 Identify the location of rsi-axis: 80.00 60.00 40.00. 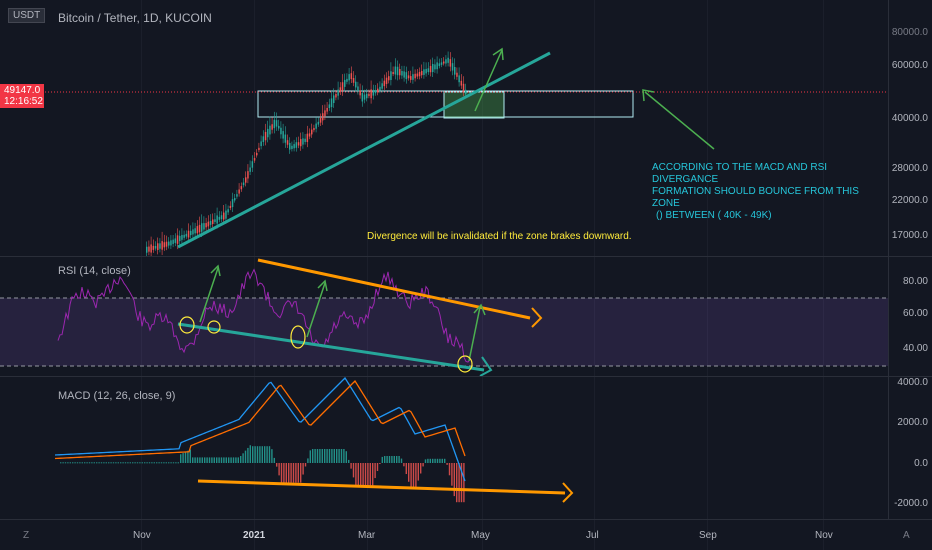
(910, 316).